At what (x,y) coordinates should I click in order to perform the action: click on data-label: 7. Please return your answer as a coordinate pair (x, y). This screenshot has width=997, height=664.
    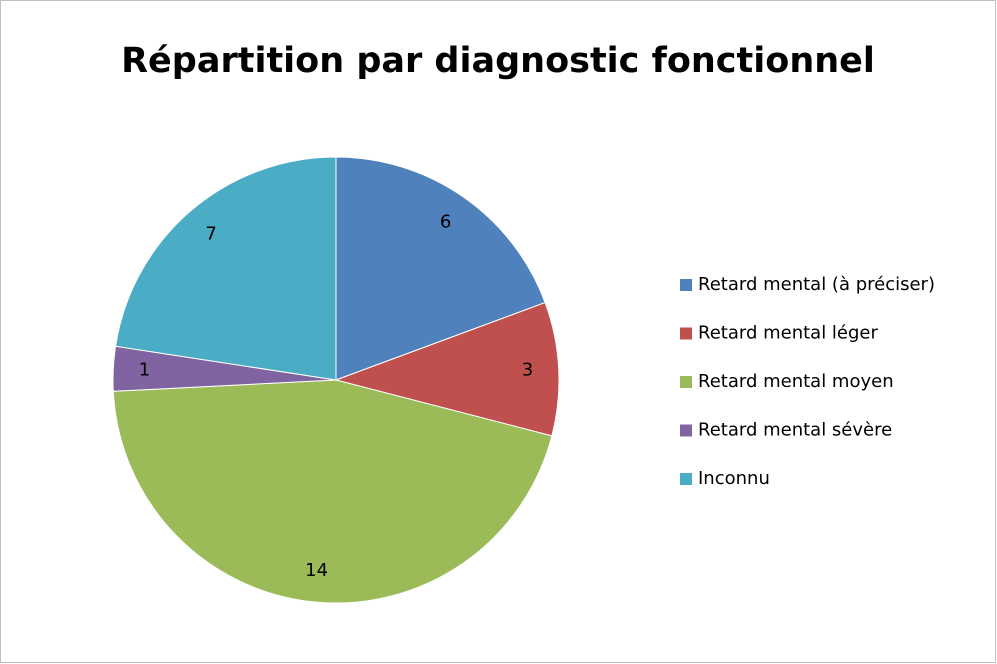
    Looking at the image, I should click on (210, 233).